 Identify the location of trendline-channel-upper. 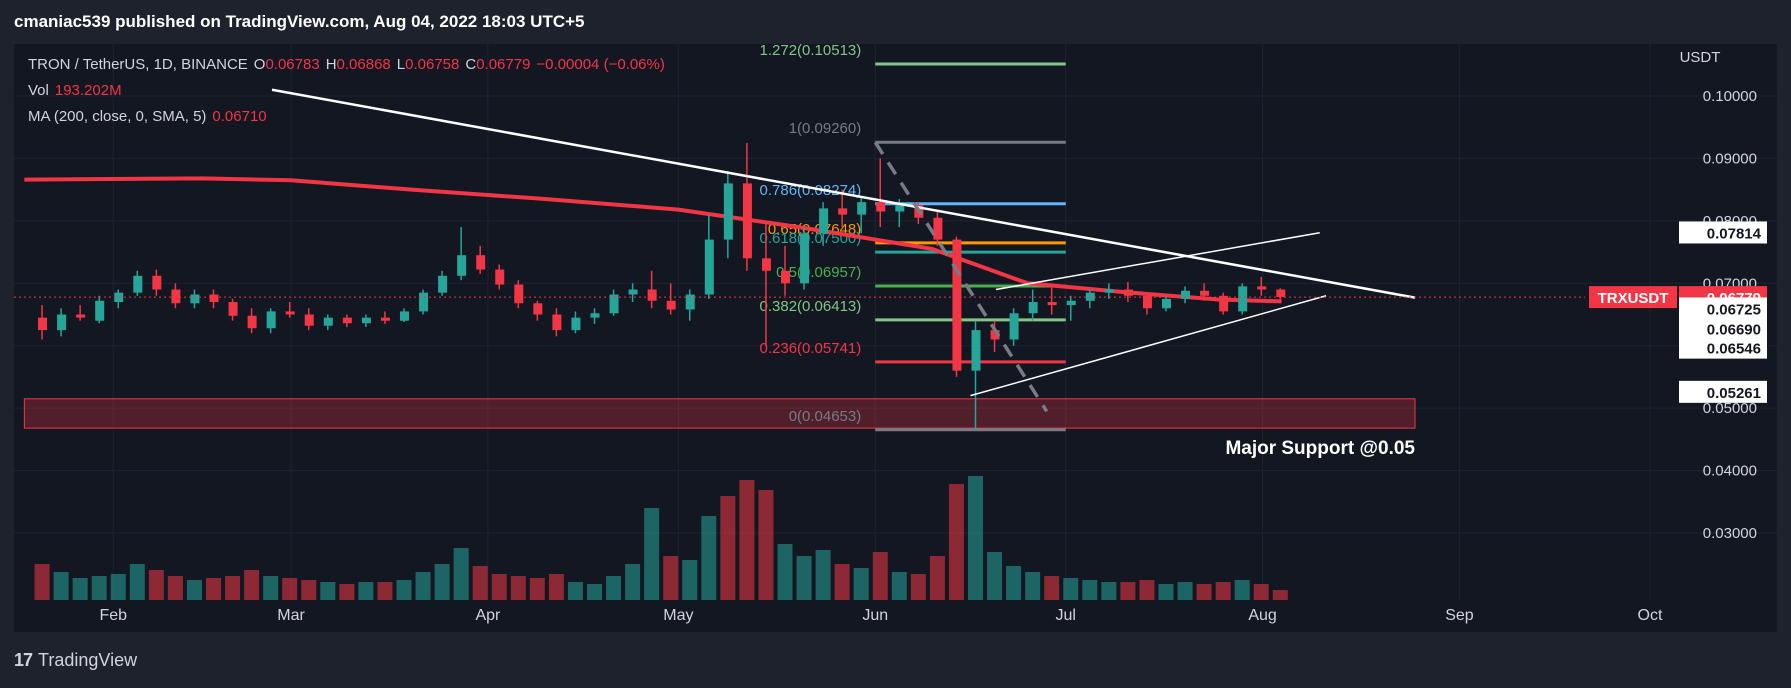
(1157, 261).